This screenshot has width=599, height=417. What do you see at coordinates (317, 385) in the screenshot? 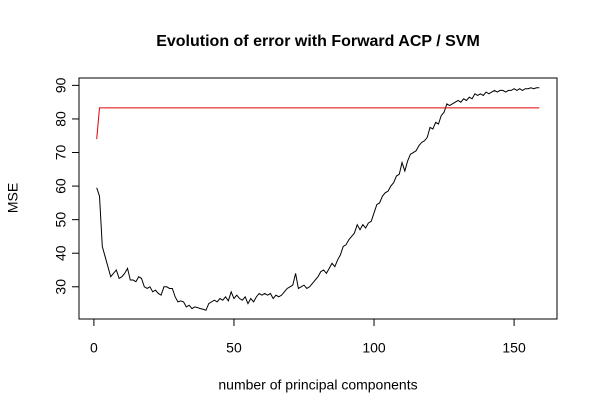
I see `x-axis-label: number of principal components` at bounding box center [317, 385].